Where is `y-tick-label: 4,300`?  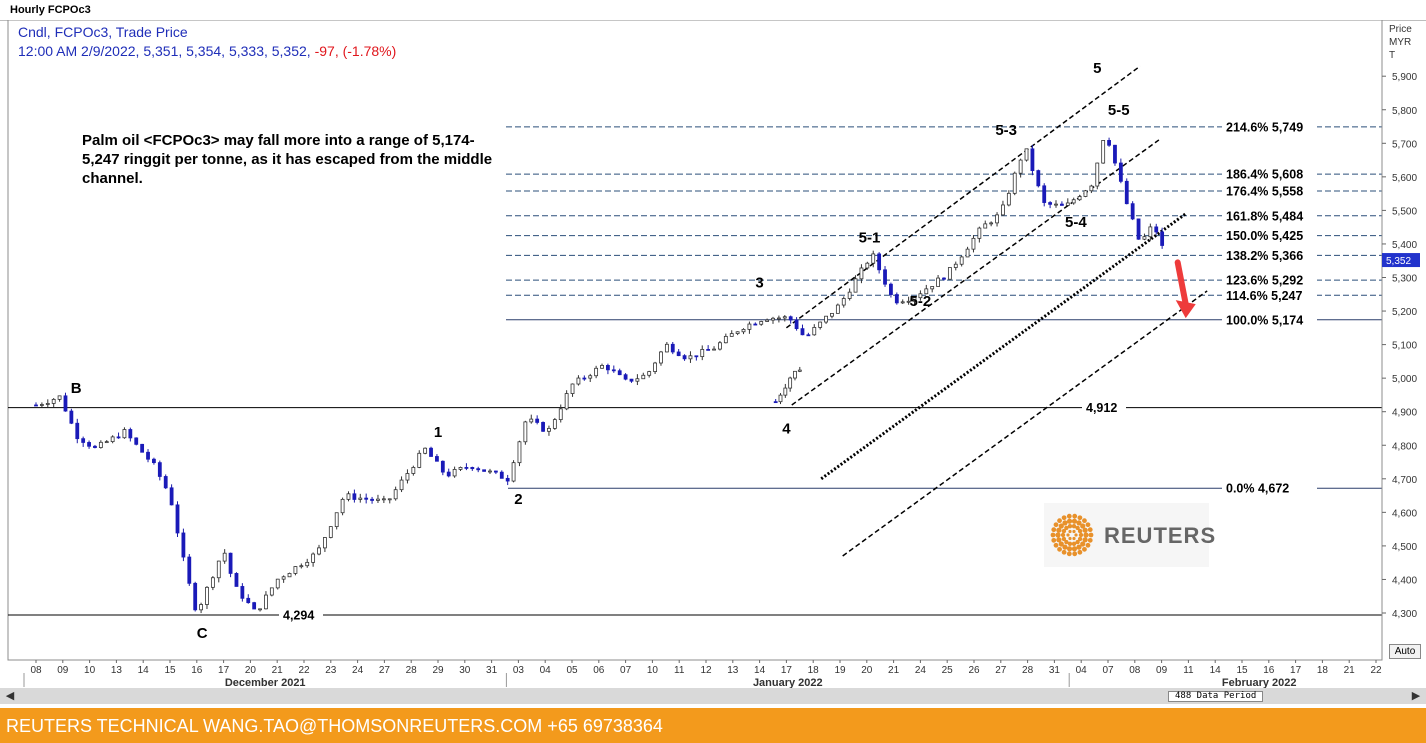 y-tick-label: 4,300 is located at coordinates (1404, 614).